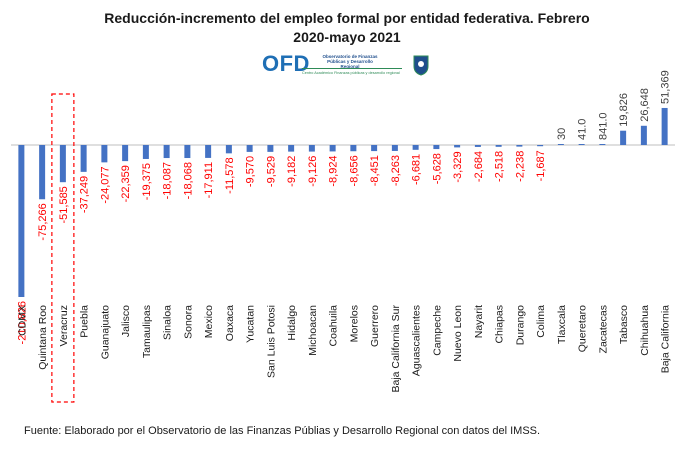 The height and width of the screenshot is (457, 694). What do you see at coordinates (105, 332) in the screenshot?
I see `category-label: Guanajuato` at bounding box center [105, 332].